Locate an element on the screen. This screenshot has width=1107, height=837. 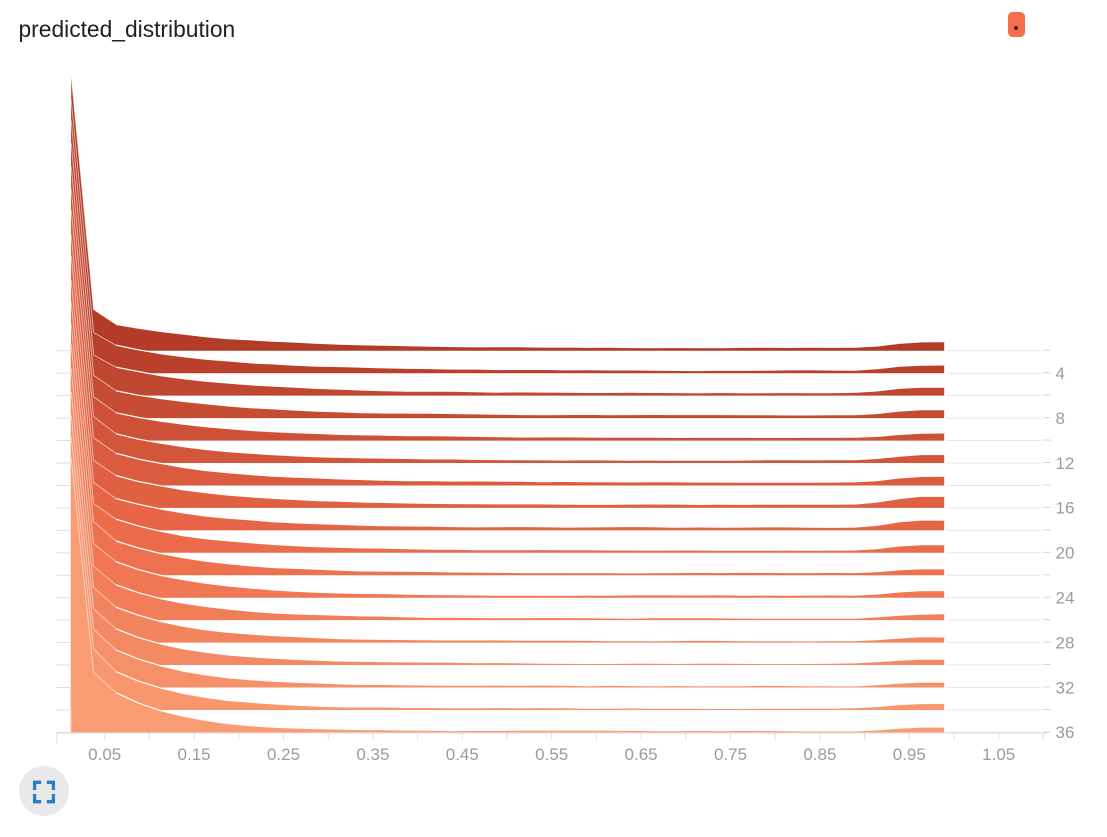
svg-text: 0.45 is located at coordinates (462, 754).